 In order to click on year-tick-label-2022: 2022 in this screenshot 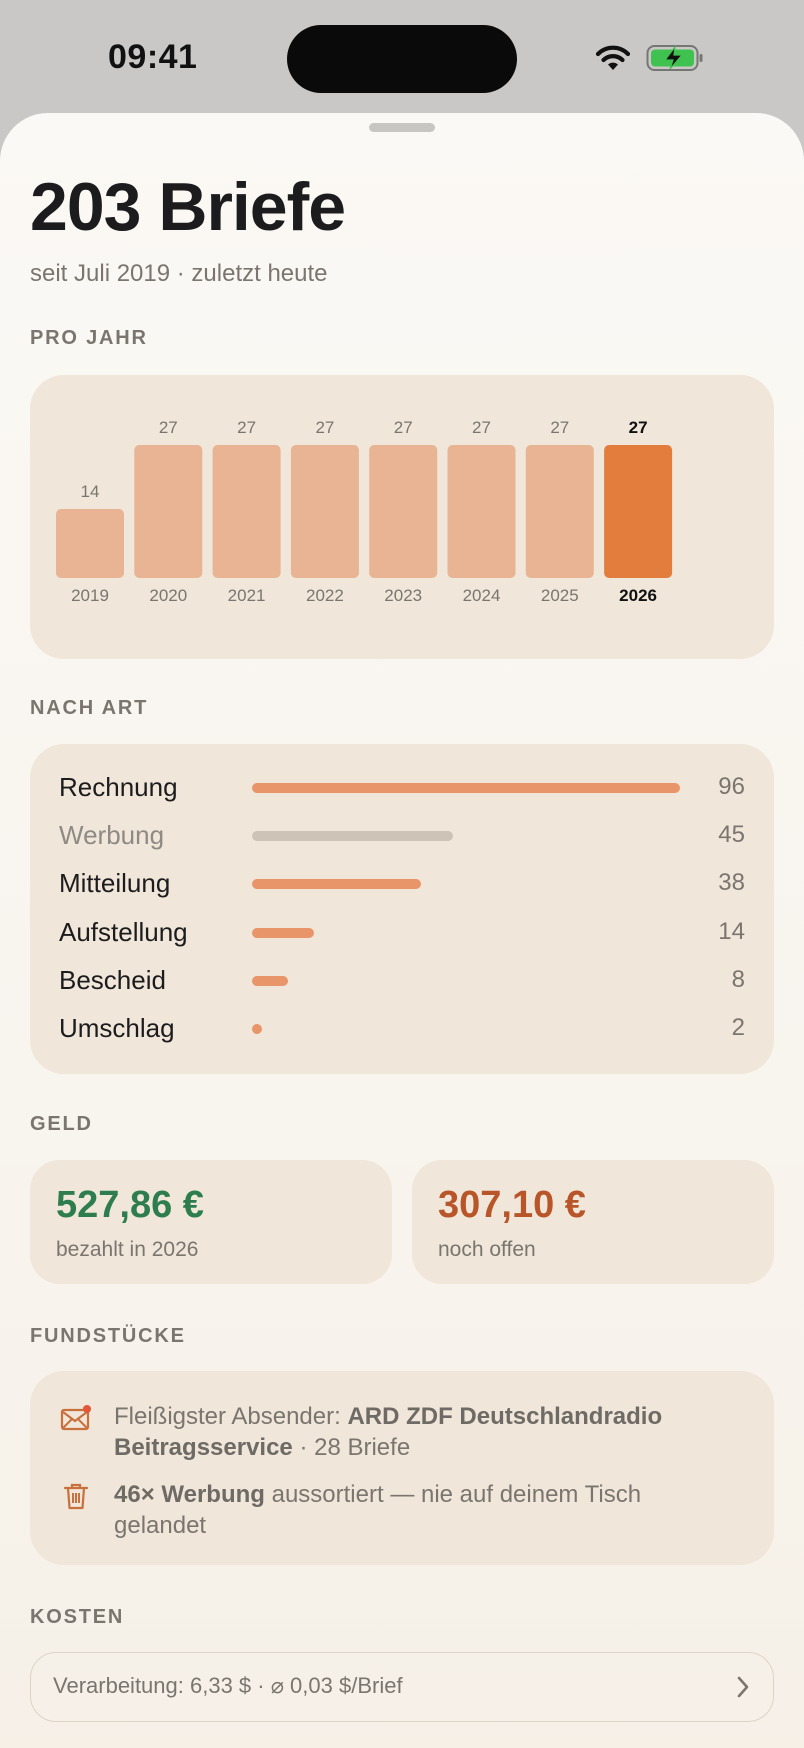, I will do `click(325, 595)`.